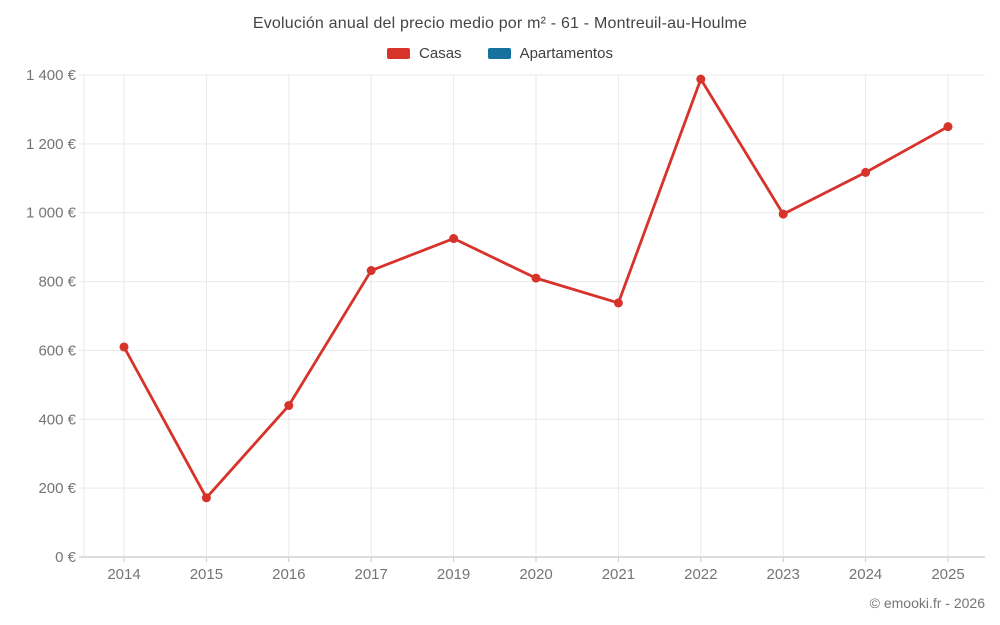 The image size is (1000, 625). I want to click on x-tick-label: 2024, so click(865, 574).